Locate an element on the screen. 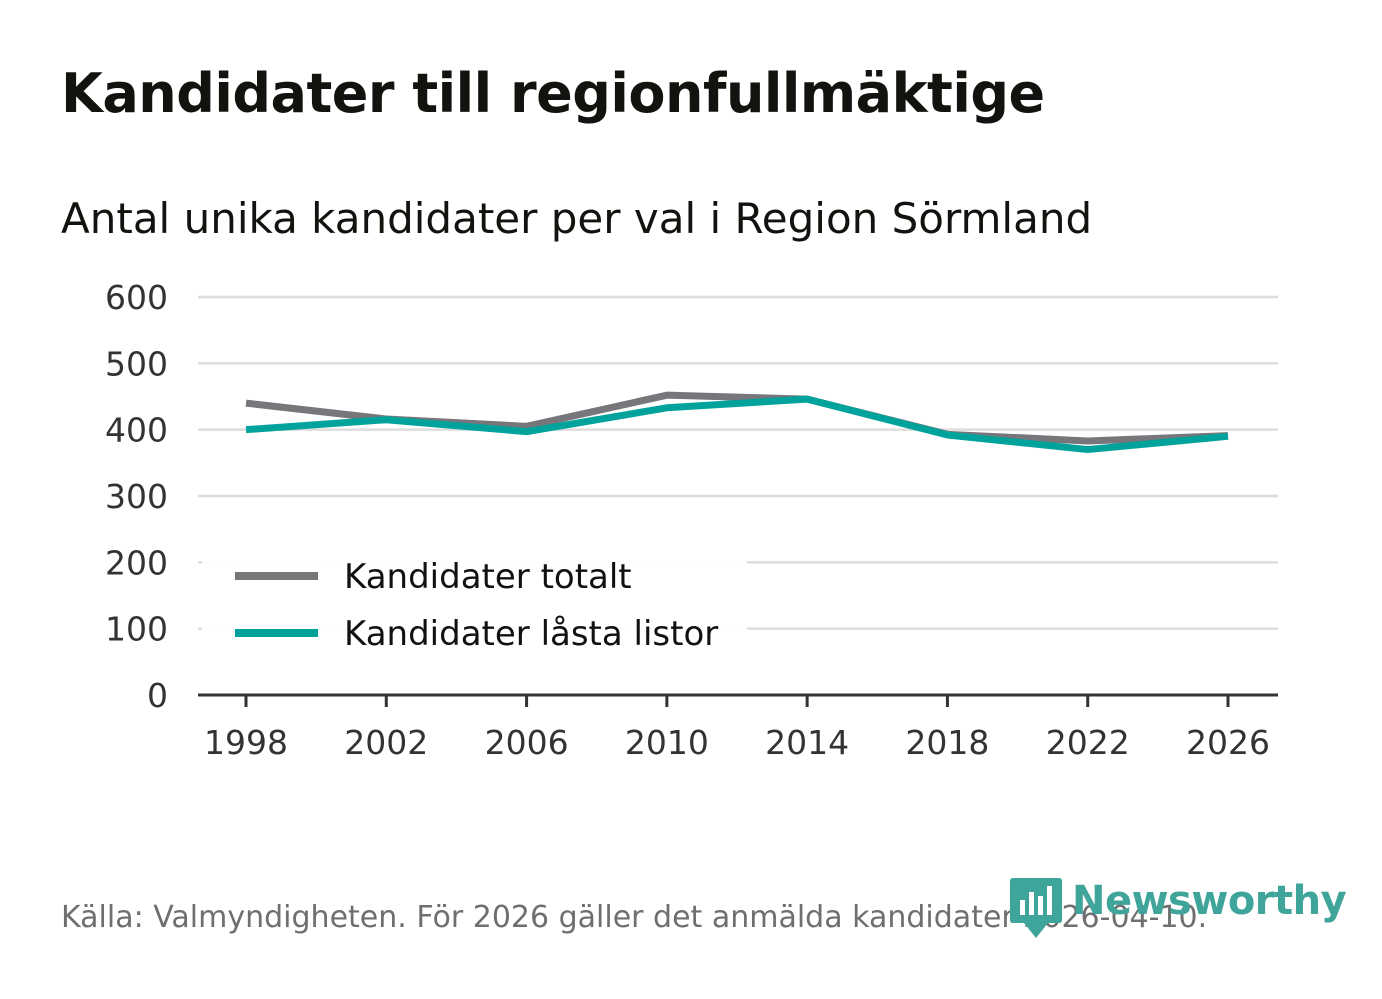 The height and width of the screenshot is (999, 1382). x-tick-label: 2018 is located at coordinates (947, 742).